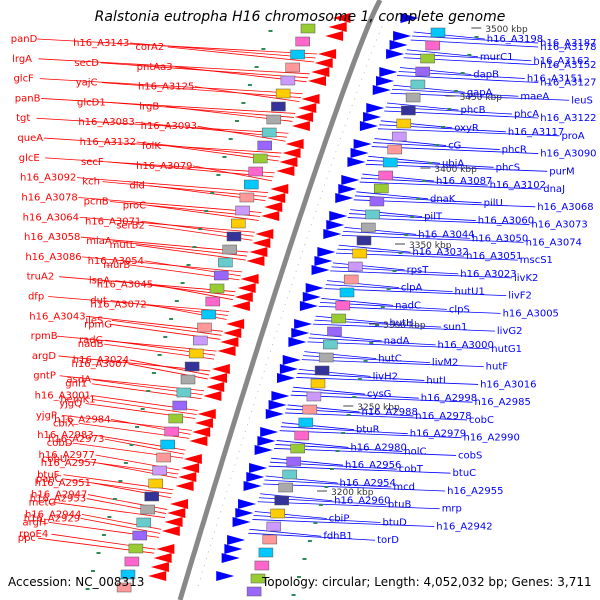 The height and width of the screenshot is (600, 600). What do you see at coordinates (70, 404) in the screenshot?
I see `forward-gene-label: yjgQ` at bounding box center [70, 404].